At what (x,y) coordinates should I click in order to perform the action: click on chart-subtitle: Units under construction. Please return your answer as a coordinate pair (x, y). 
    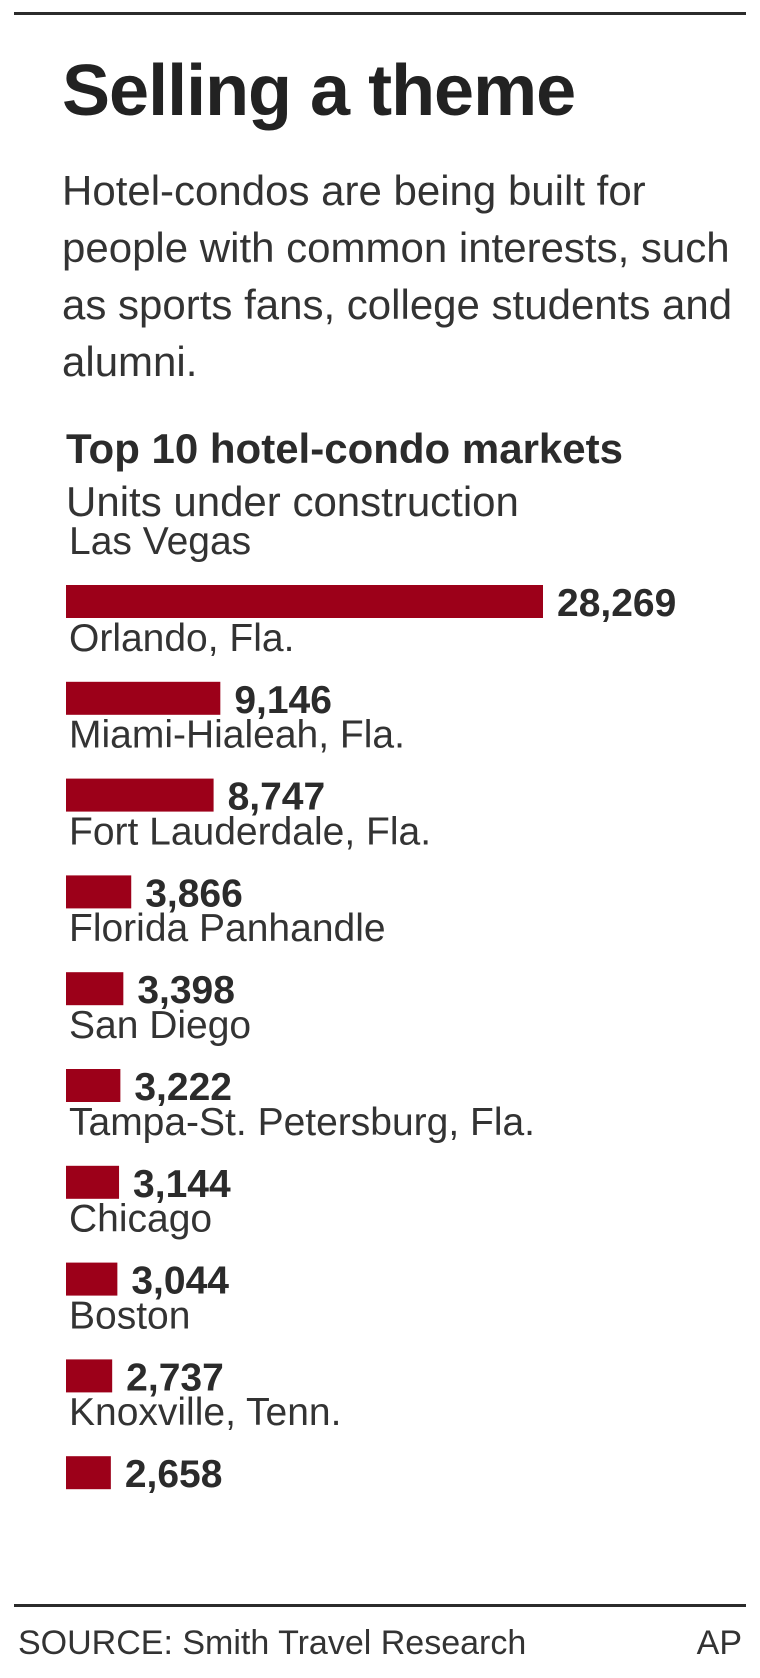
    Looking at the image, I should click on (292, 501).